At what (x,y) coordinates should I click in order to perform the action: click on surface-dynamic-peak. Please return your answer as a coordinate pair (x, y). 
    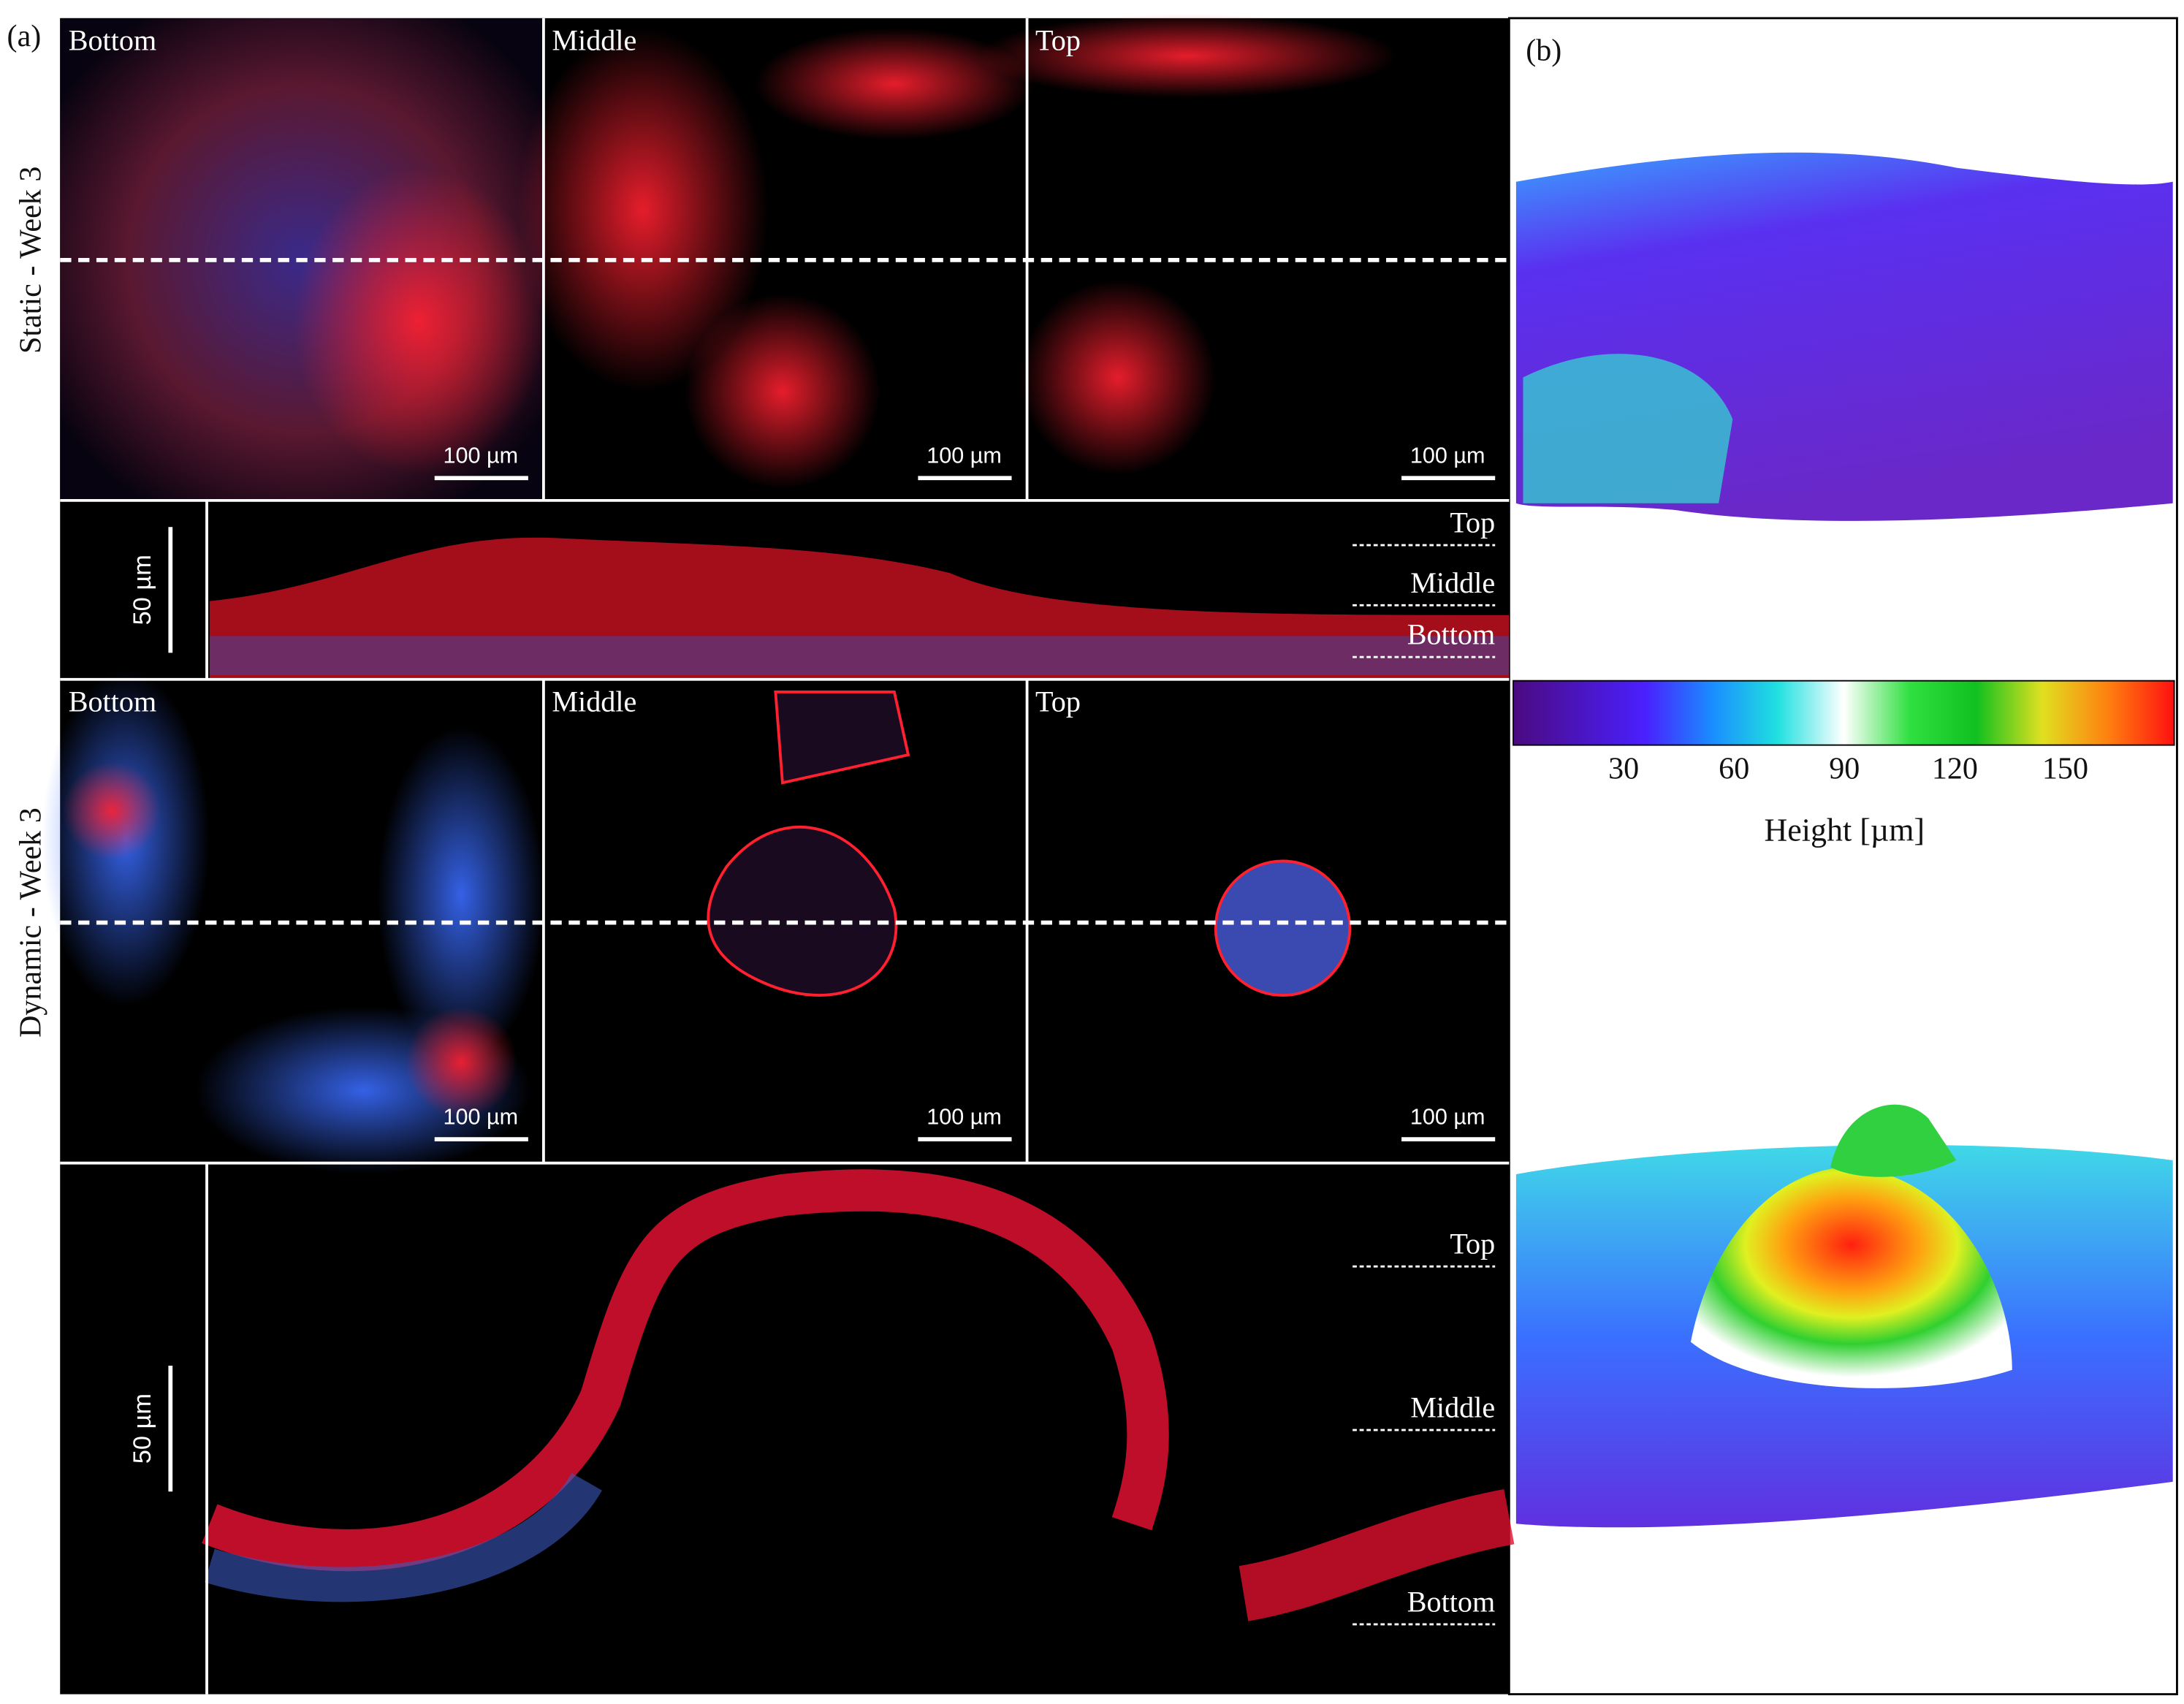
    Looking at the image, I should click on (1851, 1277).